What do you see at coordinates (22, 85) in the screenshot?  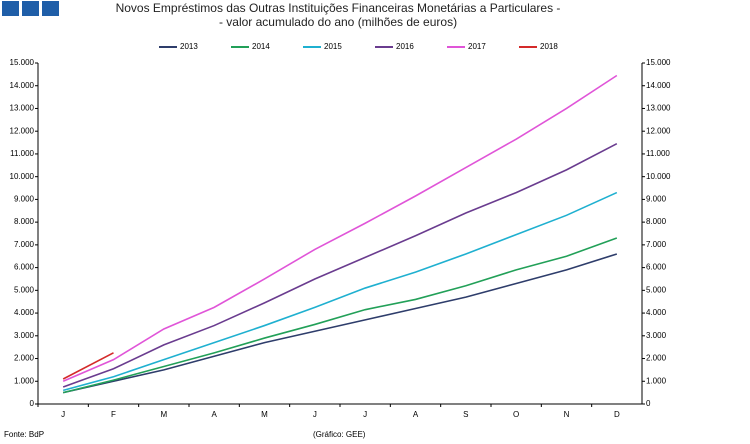 I see `y-tick-label: 14.000` at bounding box center [22, 85].